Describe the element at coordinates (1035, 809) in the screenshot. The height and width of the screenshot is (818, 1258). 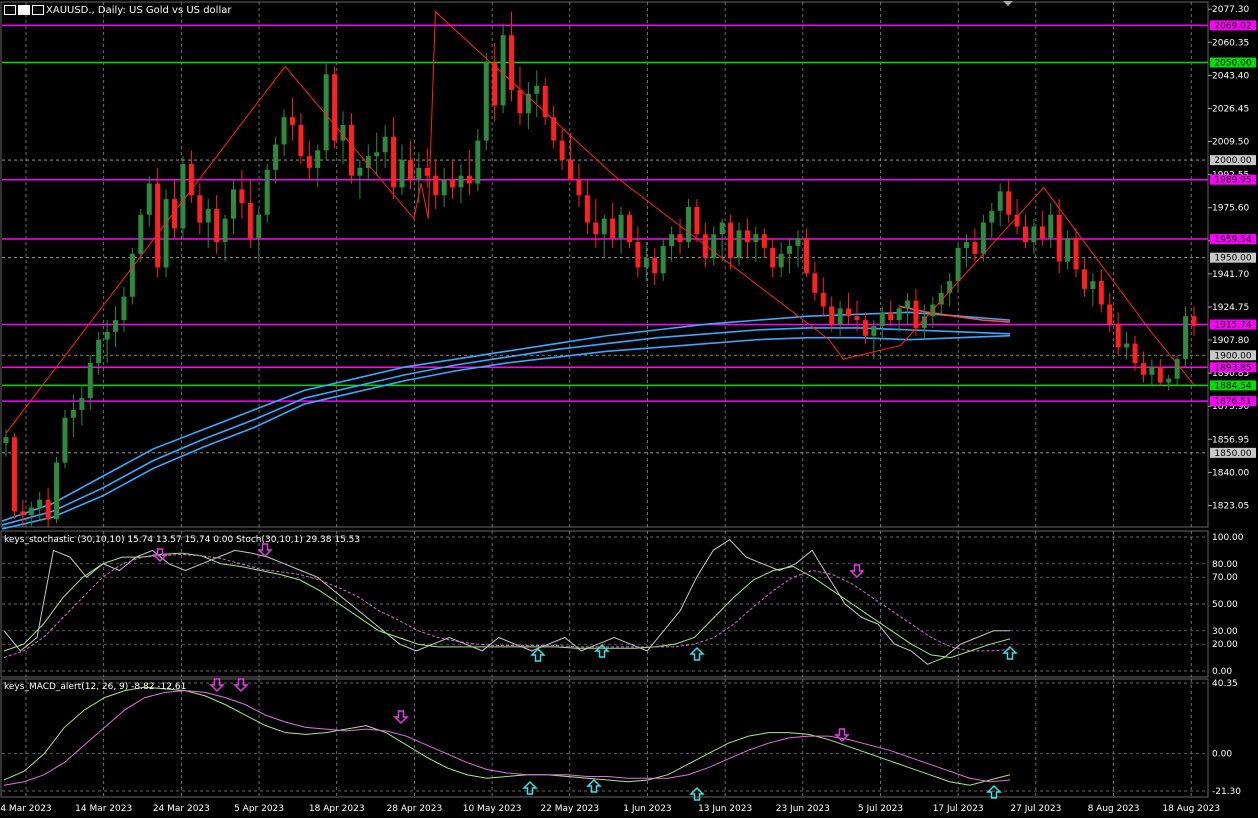
I see `x-axis-label: 27 Jul 2023` at that location.